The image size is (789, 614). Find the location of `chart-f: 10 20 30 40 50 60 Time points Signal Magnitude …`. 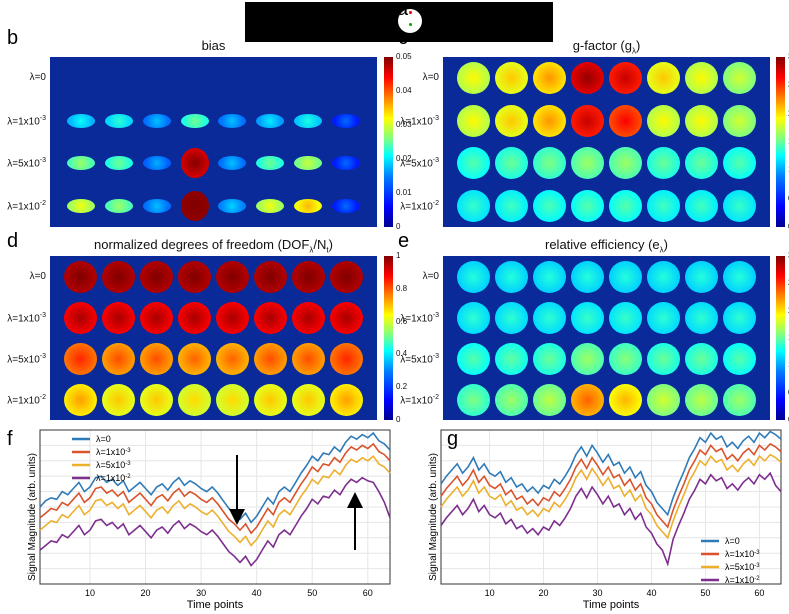

chart-f: 10 20 30 40 50 60 Time points Signal Magnitude … is located at coordinates (199, 519).